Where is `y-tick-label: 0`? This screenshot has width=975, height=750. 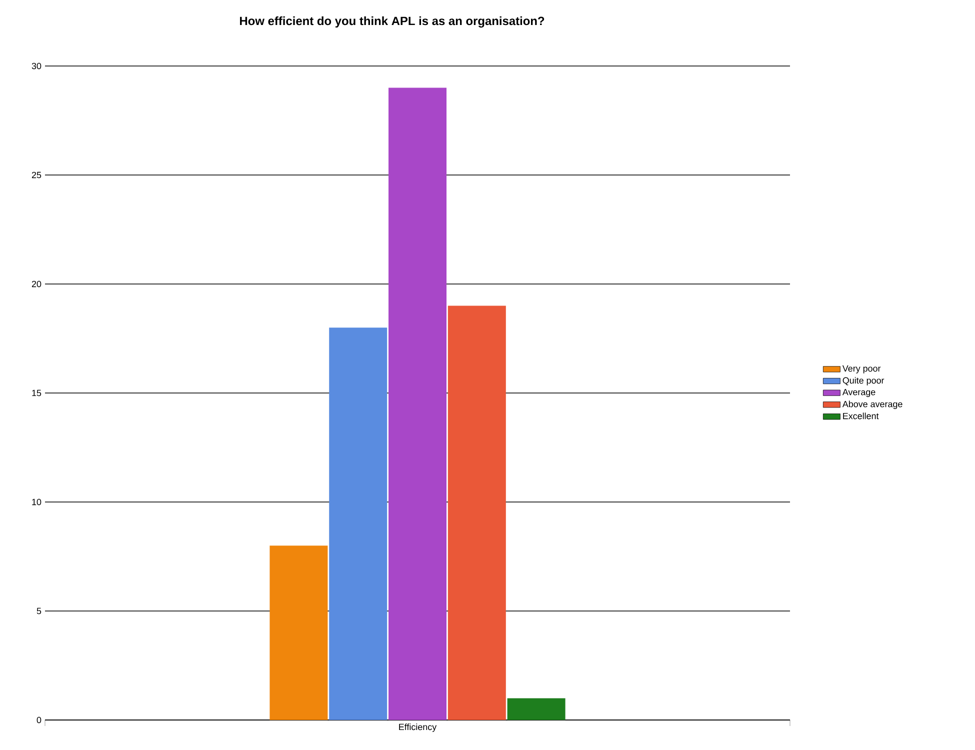 y-tick-label: 0 is located at coordinates (39, 720).